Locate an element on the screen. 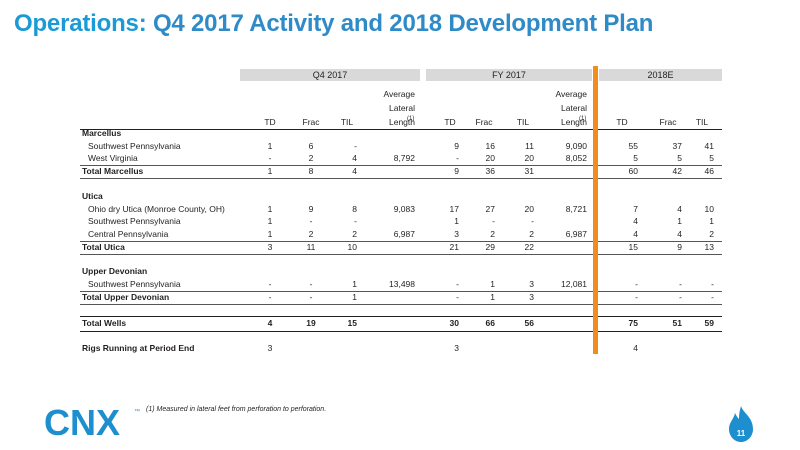 The width and height of the screenshot is (800, 450). table-cell: 56 is located at coordinates (529, 323).